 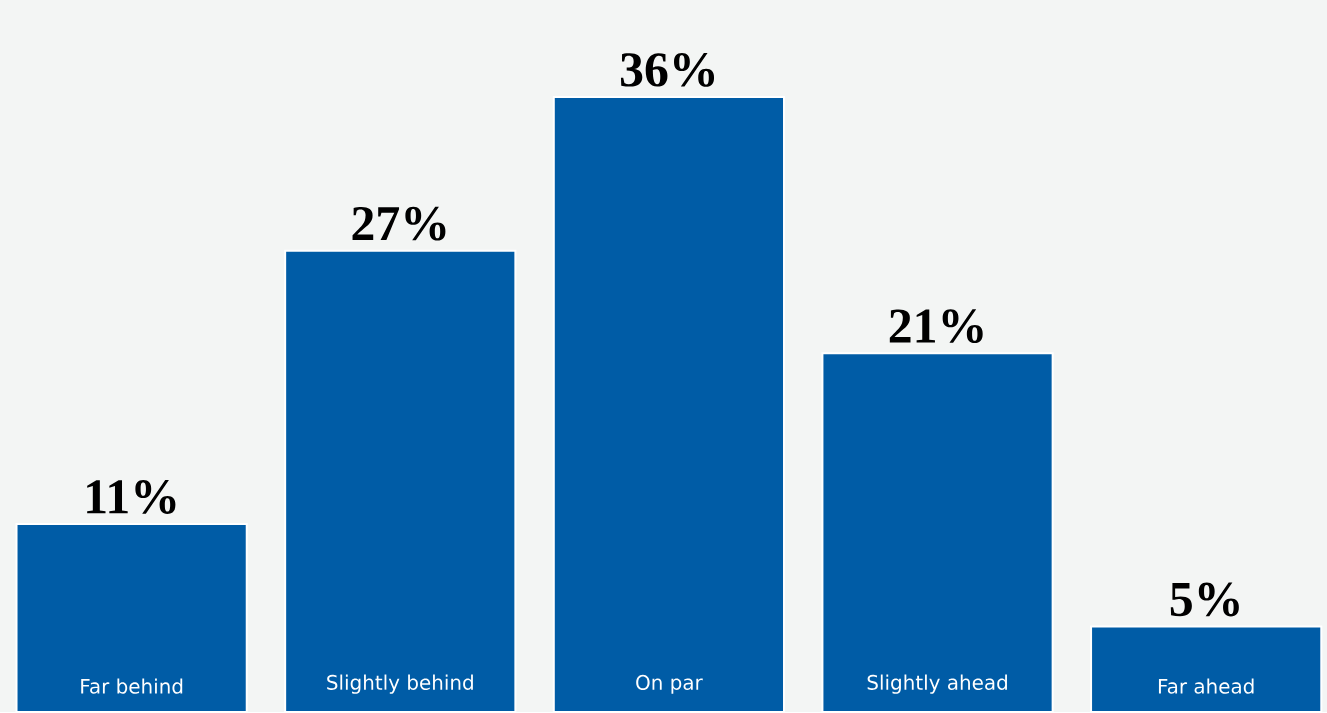 What do you see at coordinates (1204, 599) in the screenshot?
I see `data-label: 5%` at bounding box center [1204, 599].